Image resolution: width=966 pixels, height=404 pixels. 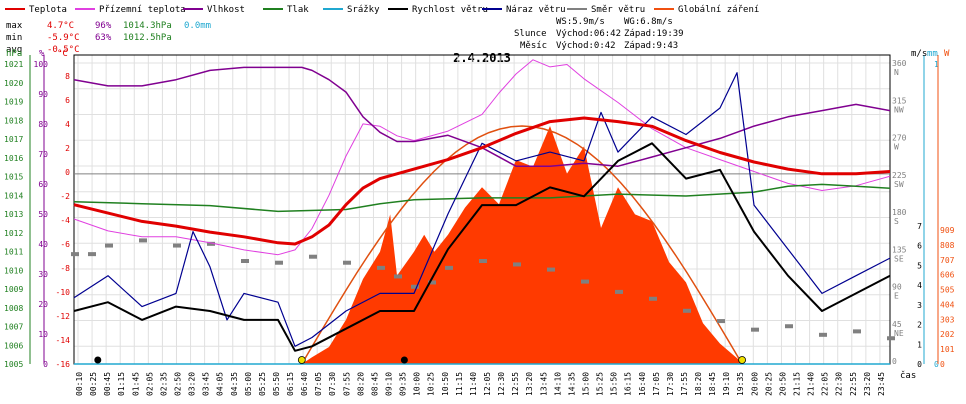 What do you see at coordinates (43, 274) in the screenshot?
I see `pct-tick: 30` at bounding box center [43, 274].